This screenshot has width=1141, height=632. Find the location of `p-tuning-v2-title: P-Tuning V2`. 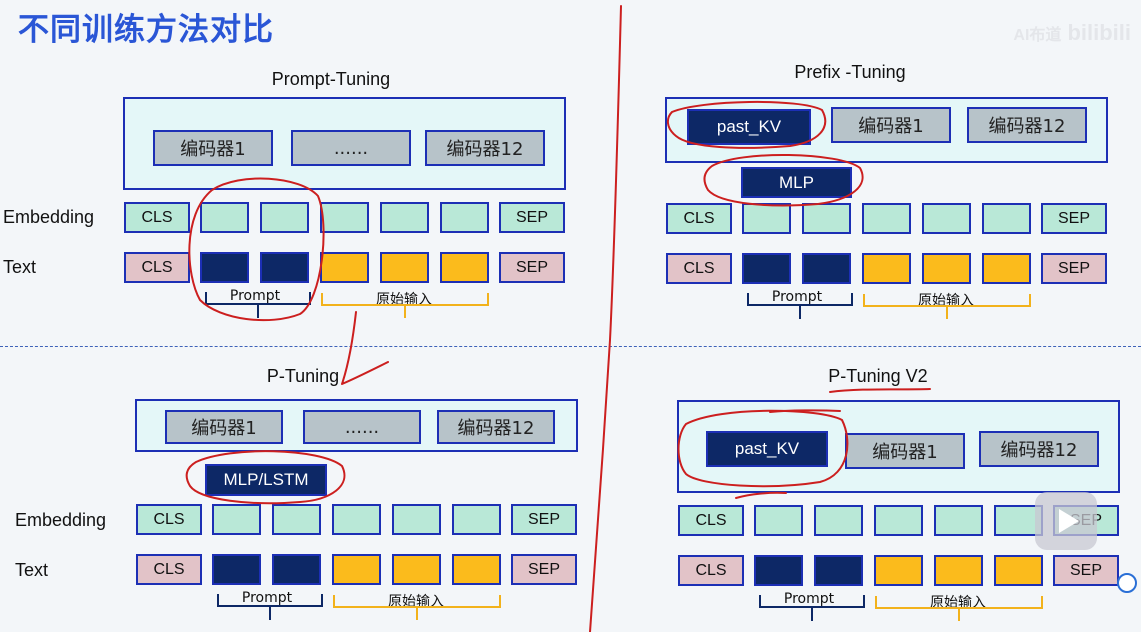

p-tuning-v2-title: P-Tuning V2 is located at coordinates (878, 376).